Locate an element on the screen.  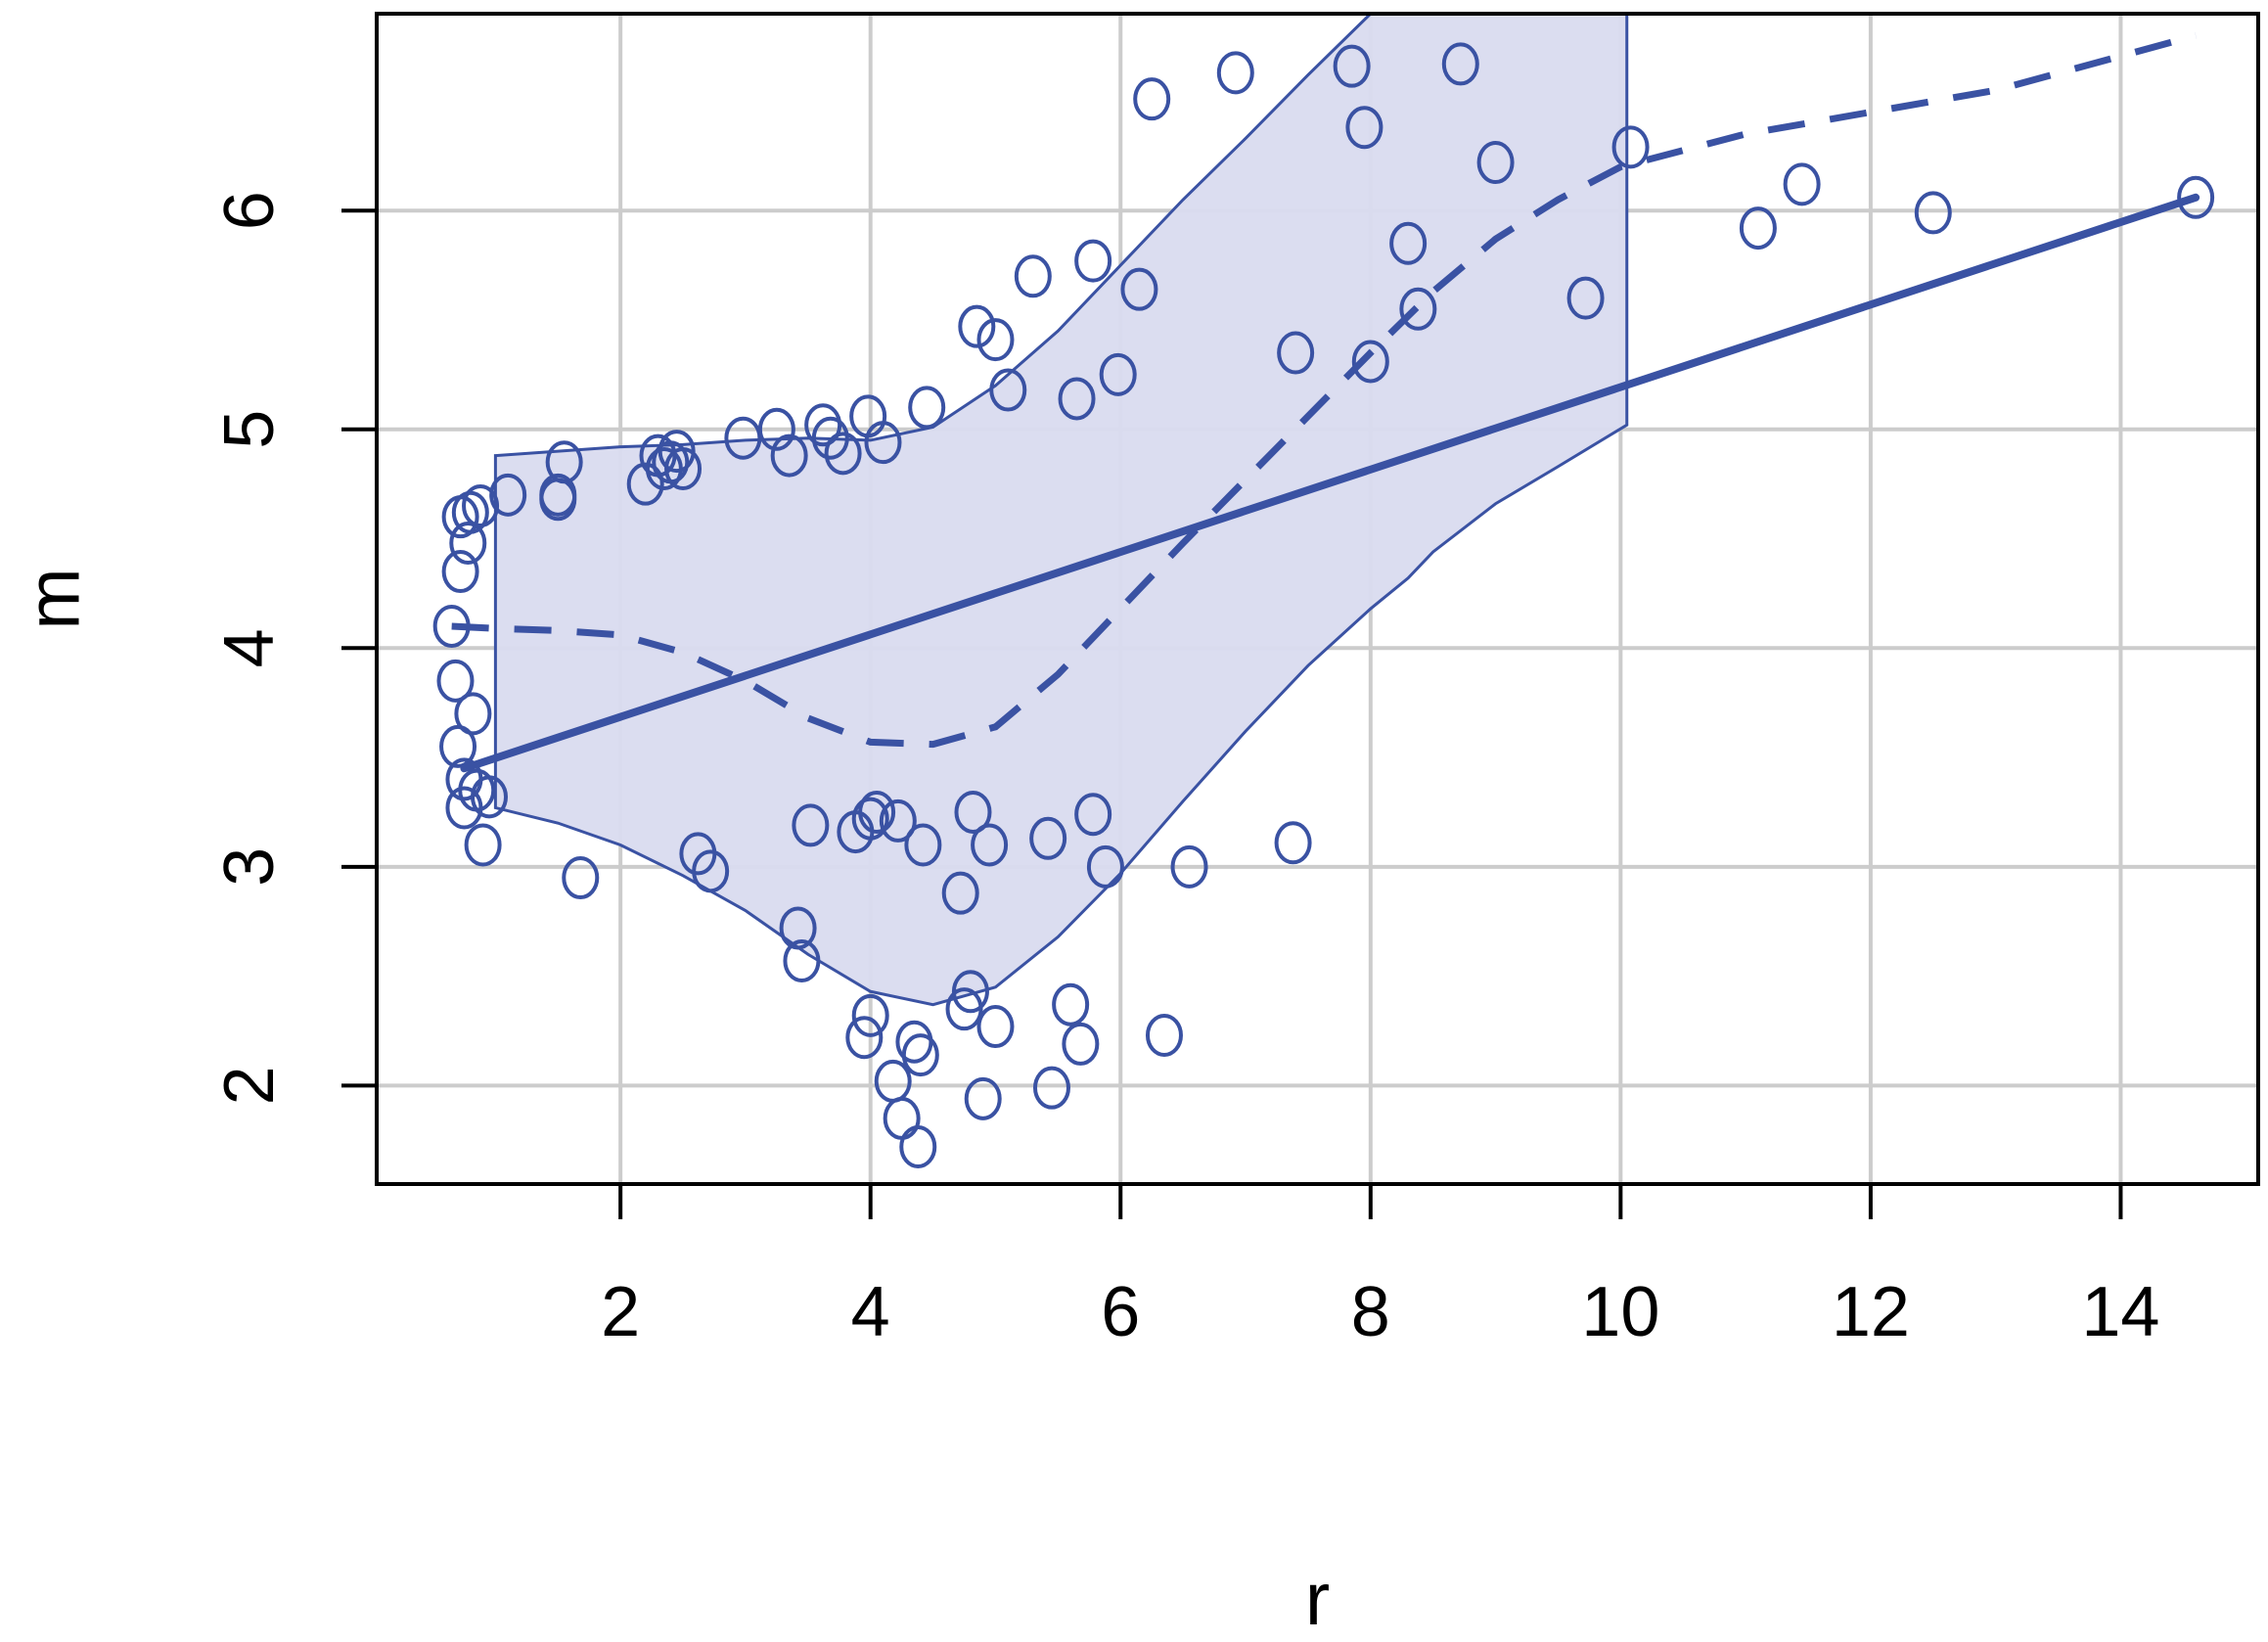
x-tick-label: 6 is located at coordinates (1120, 1312).